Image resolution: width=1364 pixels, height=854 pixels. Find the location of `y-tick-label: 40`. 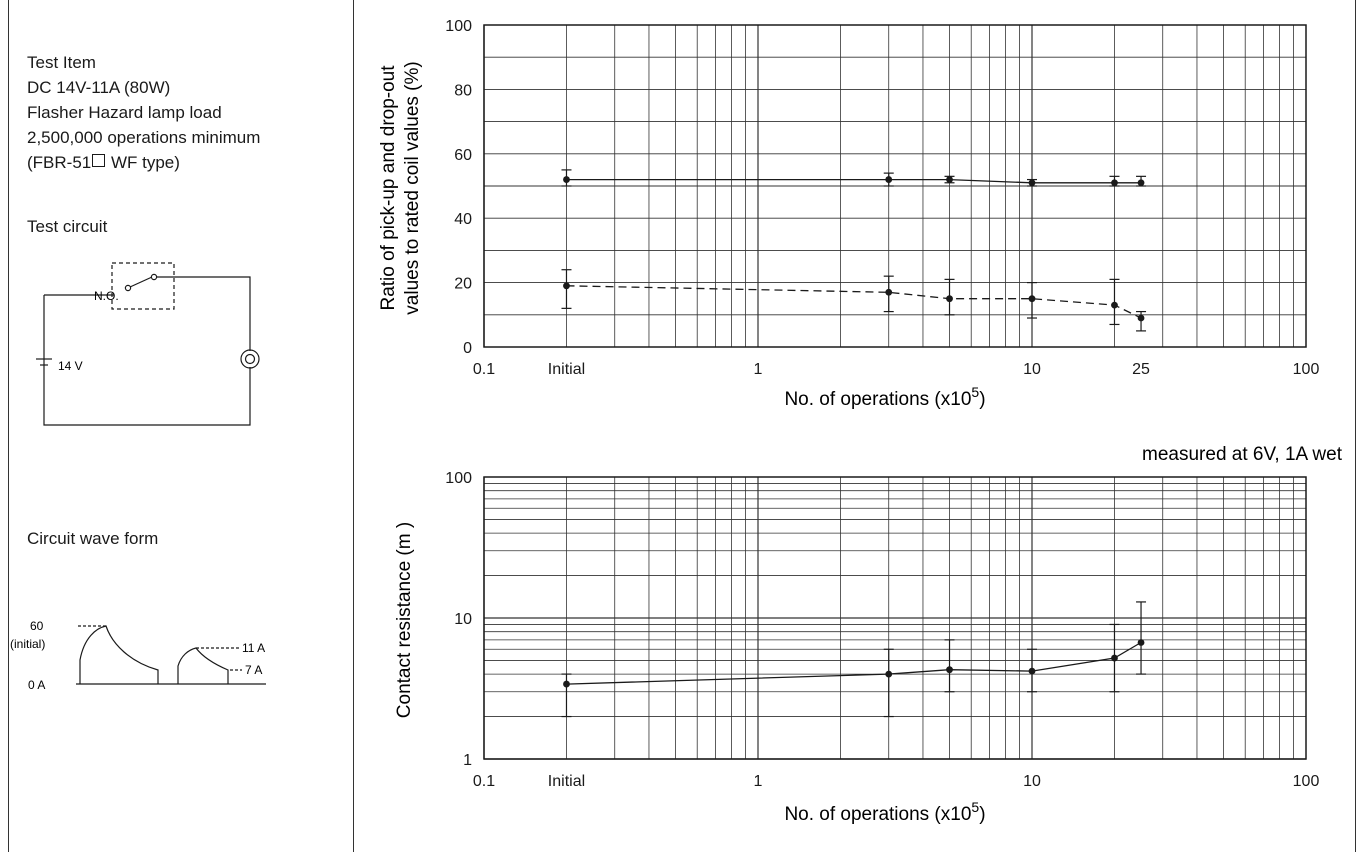

y-tick-label: 40 is located at coordinates (463, 219).